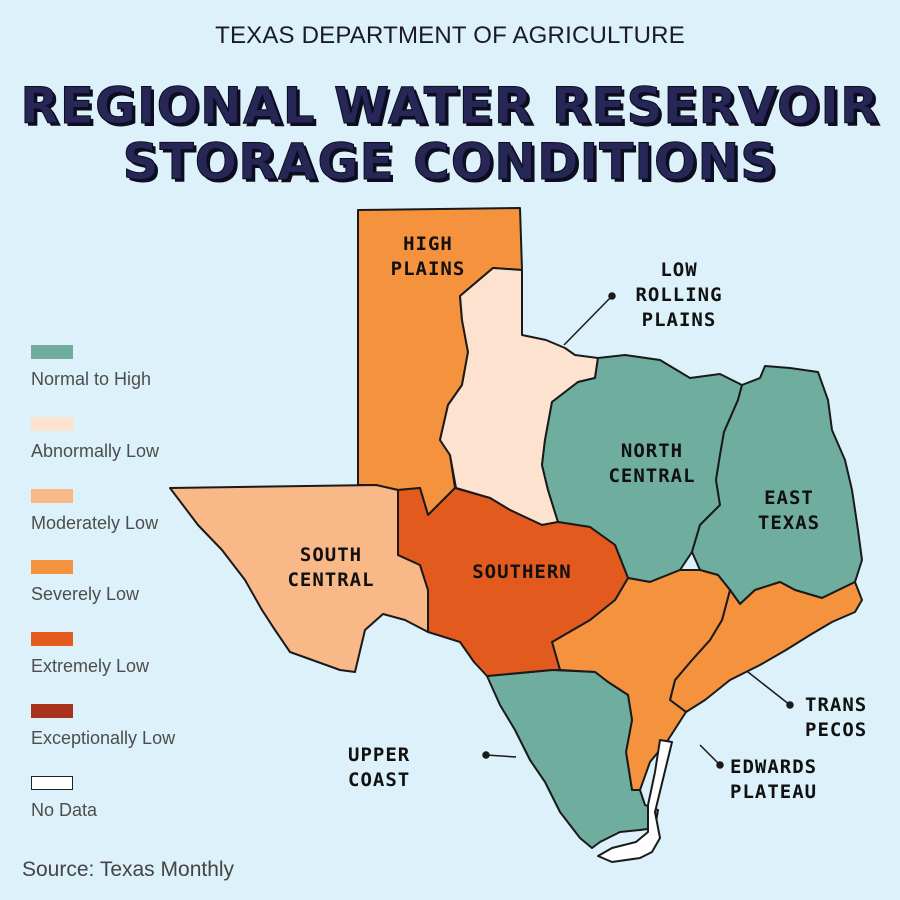 The image size is (900, 900). I want to click on region-label: UPPER COAST, so click(379, 767).